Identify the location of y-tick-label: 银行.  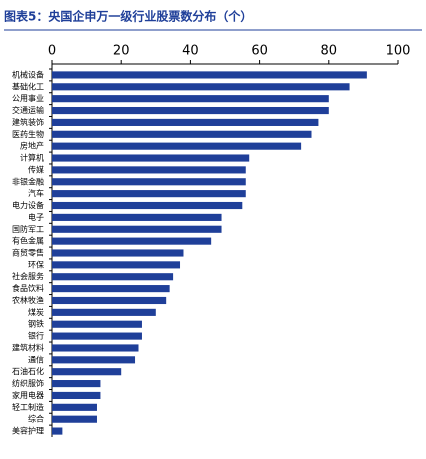
(36, 336).